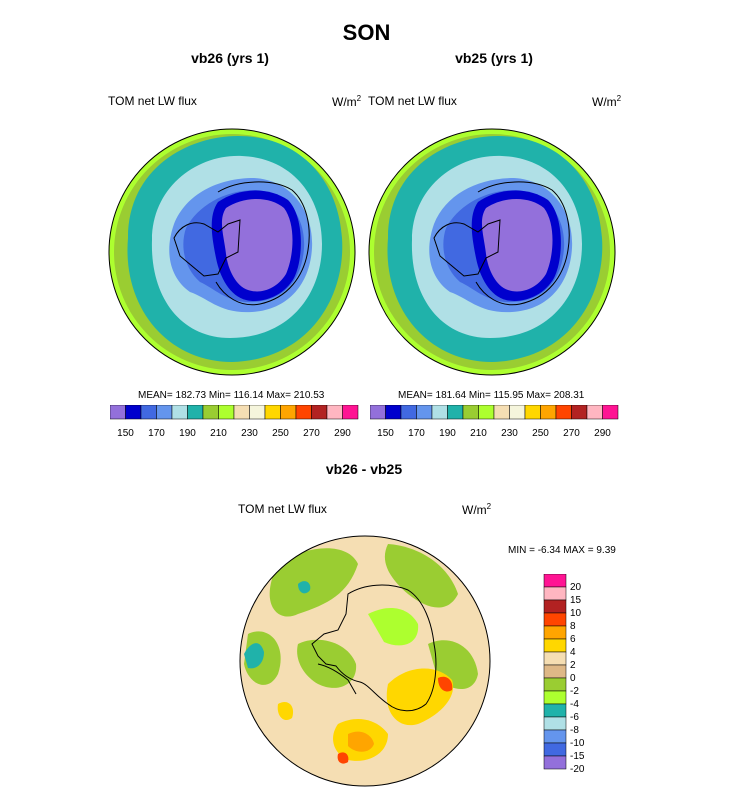 This screenshot has width=733, height=788. Describe the element at coordinates (230, 58) in the screenshot. I see `panel-1-title: vb26 (yrs 1)` at that location.